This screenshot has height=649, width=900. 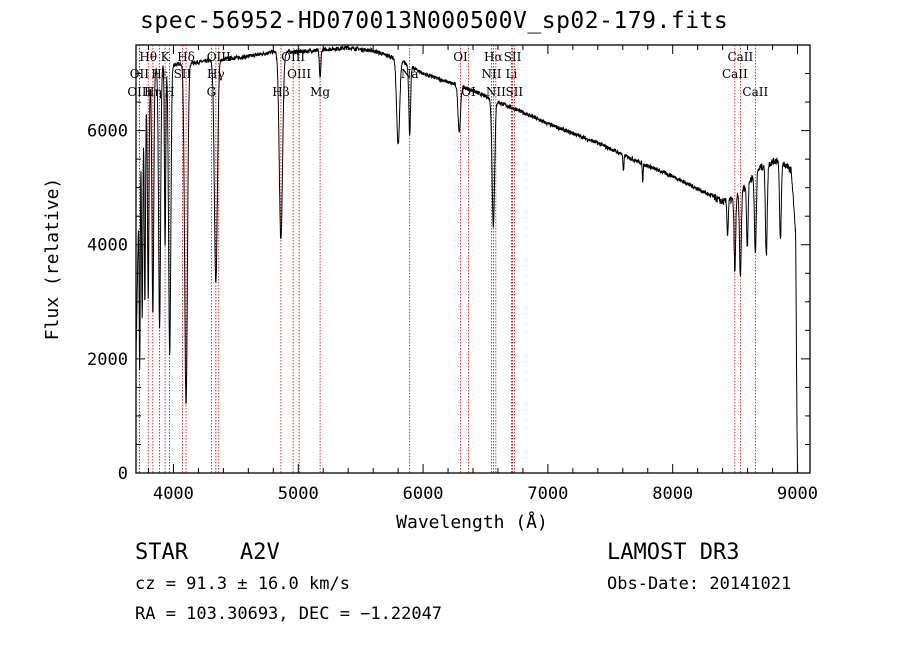 I want to click on x-tick-label: 7000, so click(x=547, y=494).